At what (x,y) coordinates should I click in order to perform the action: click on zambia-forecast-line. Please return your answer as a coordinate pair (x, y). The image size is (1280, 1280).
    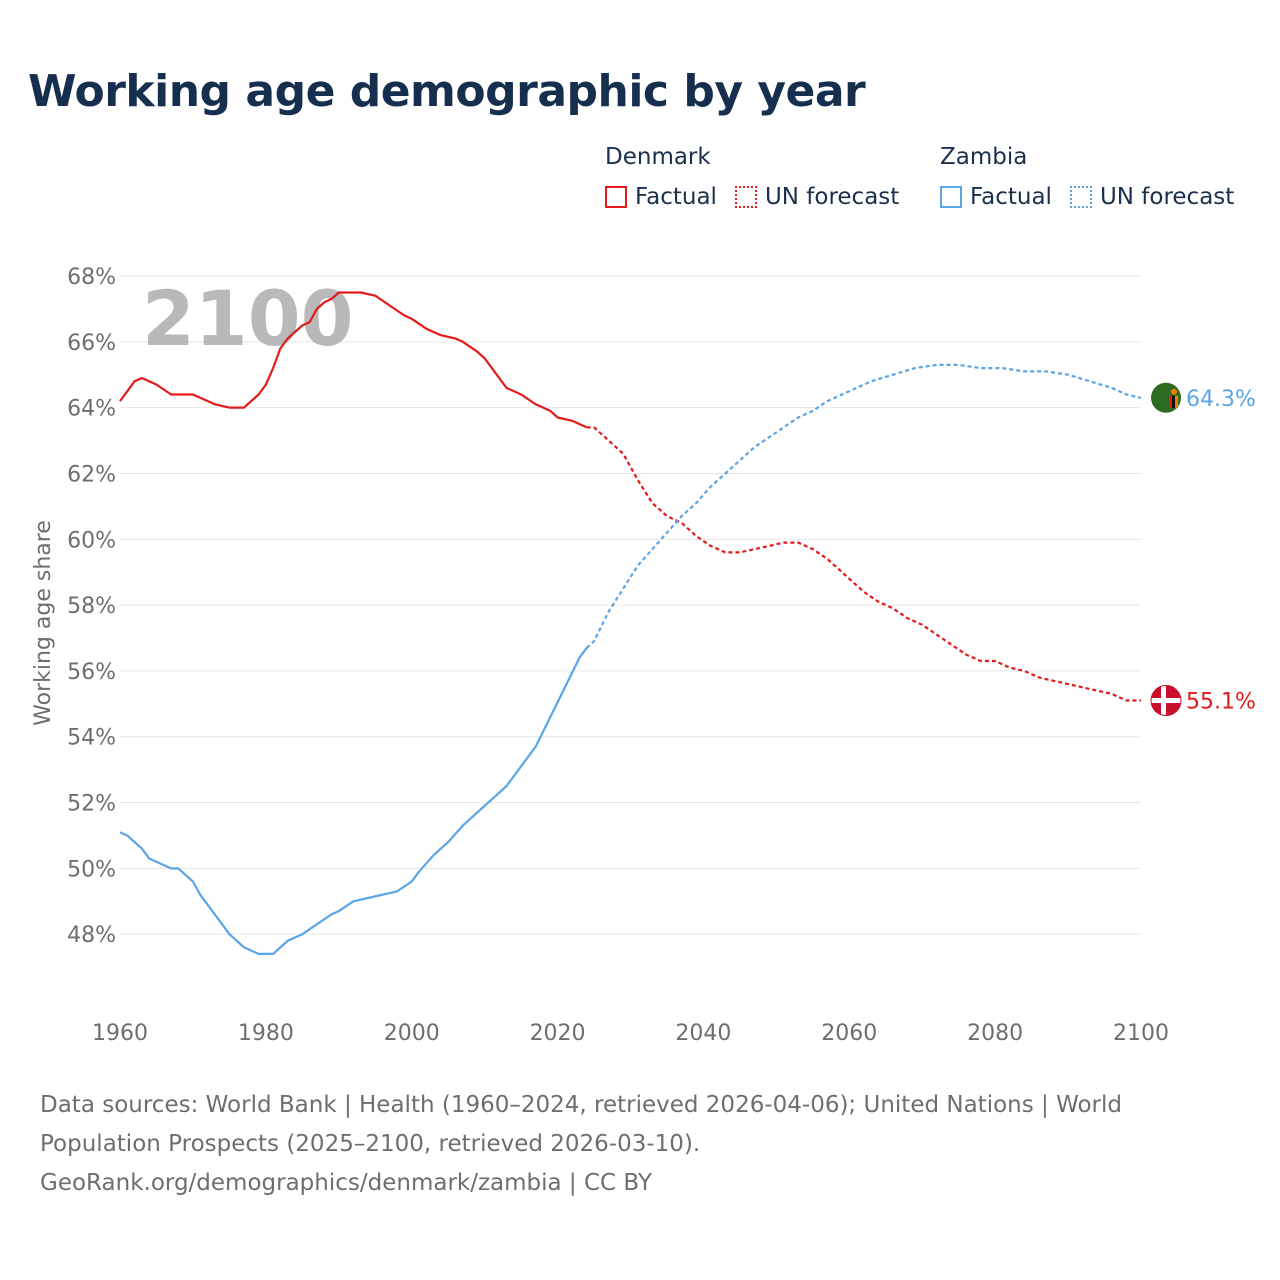
    Looking at the image, I should click on (863, 506).